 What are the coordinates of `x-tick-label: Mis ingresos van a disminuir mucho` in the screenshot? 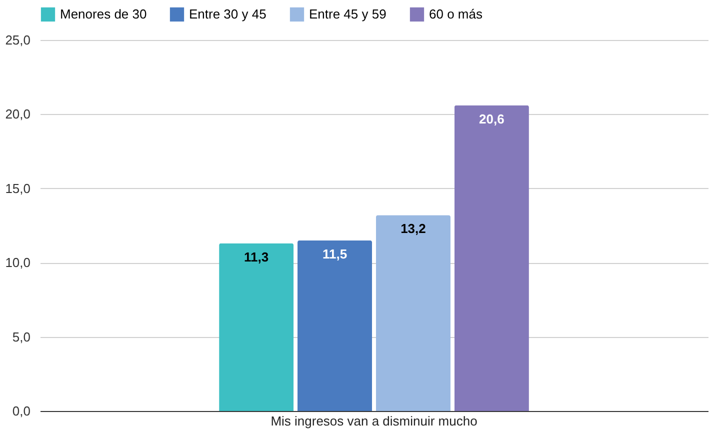 It's located at (374, 421).